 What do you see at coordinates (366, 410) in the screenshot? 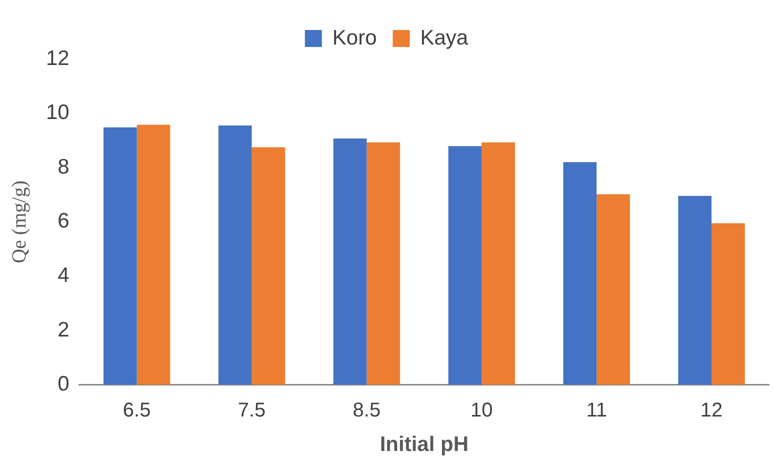
I see `x-tick-label: 8.5` at bounding box center [366, 410].